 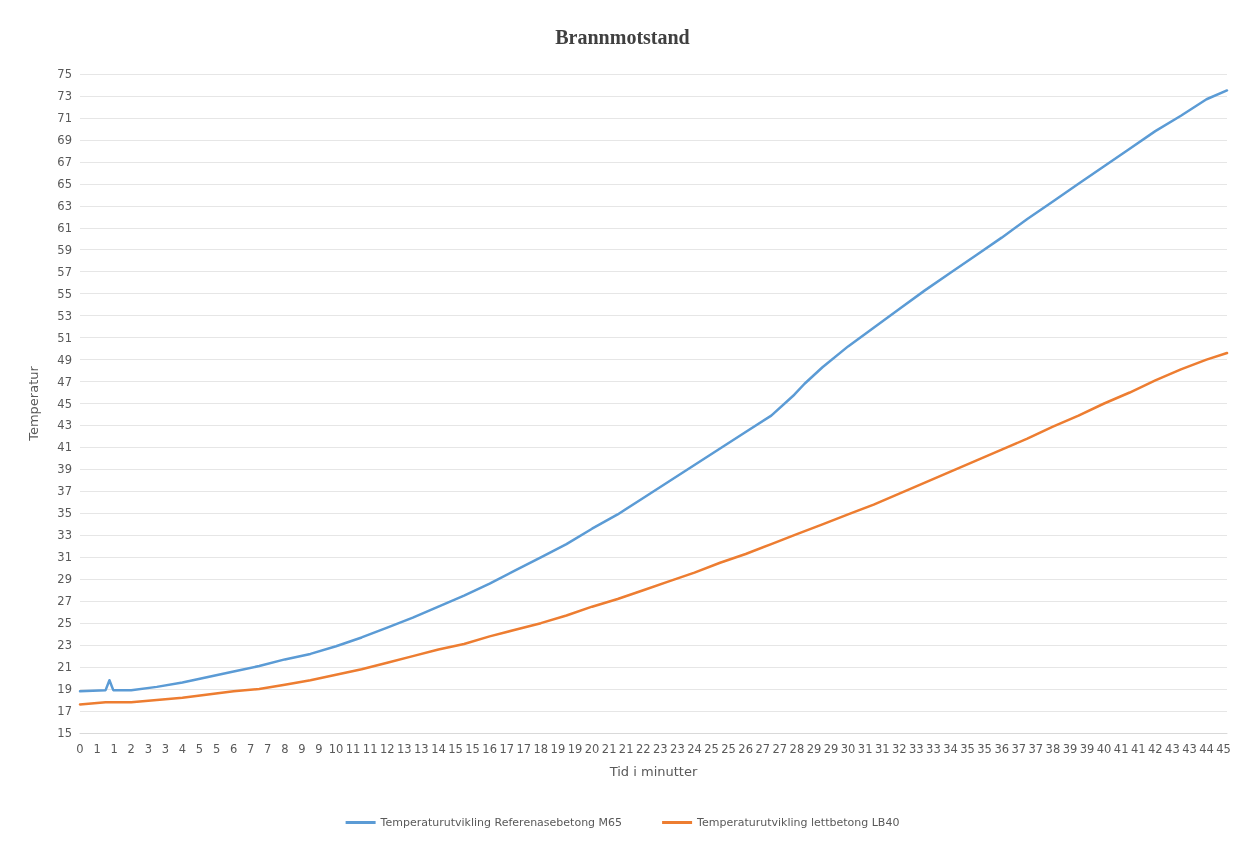 What do you see at coordinates (798, 822) in the screenshot?
I see `legend-label: Temperaturutvikling lettbetong LB40` at bounding box center [798, 822].